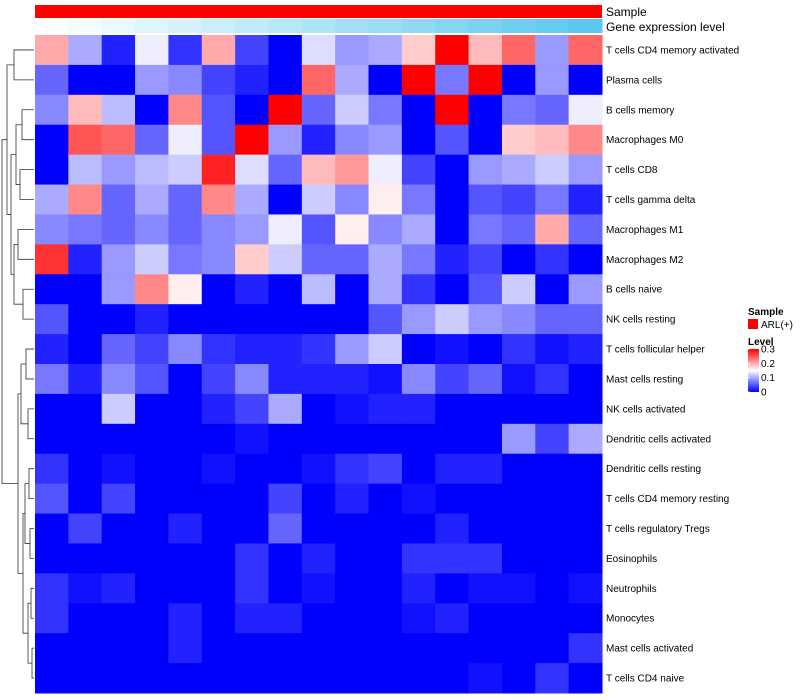 The height and width of the screenshot is (700, 800). What do you see at coordinates (626, 12) in the screenshot?
I see `sample-track-label: Sample` at bounding box center [626, 12].